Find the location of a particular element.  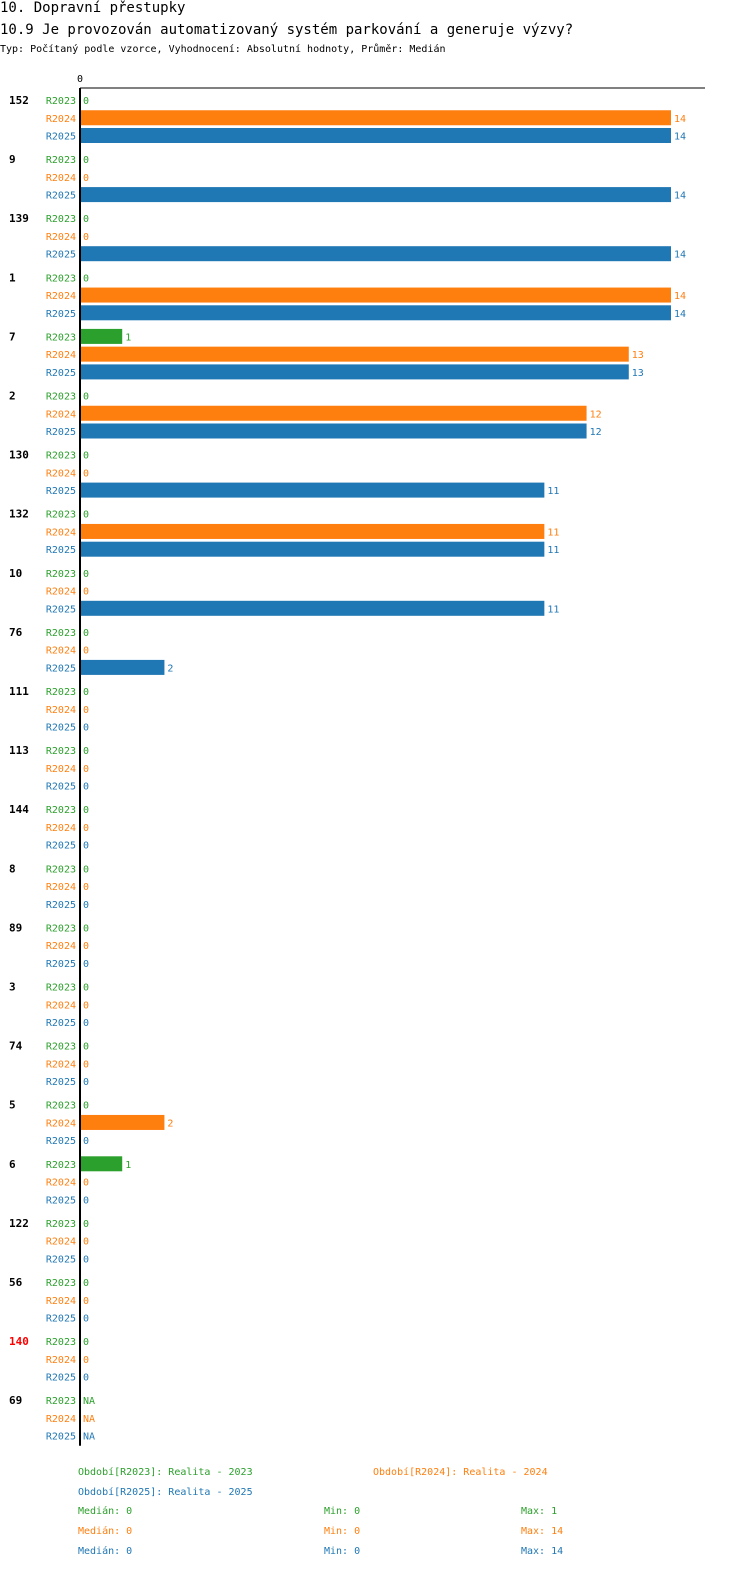

group-label: 76 is located at coordinates (16, 632).